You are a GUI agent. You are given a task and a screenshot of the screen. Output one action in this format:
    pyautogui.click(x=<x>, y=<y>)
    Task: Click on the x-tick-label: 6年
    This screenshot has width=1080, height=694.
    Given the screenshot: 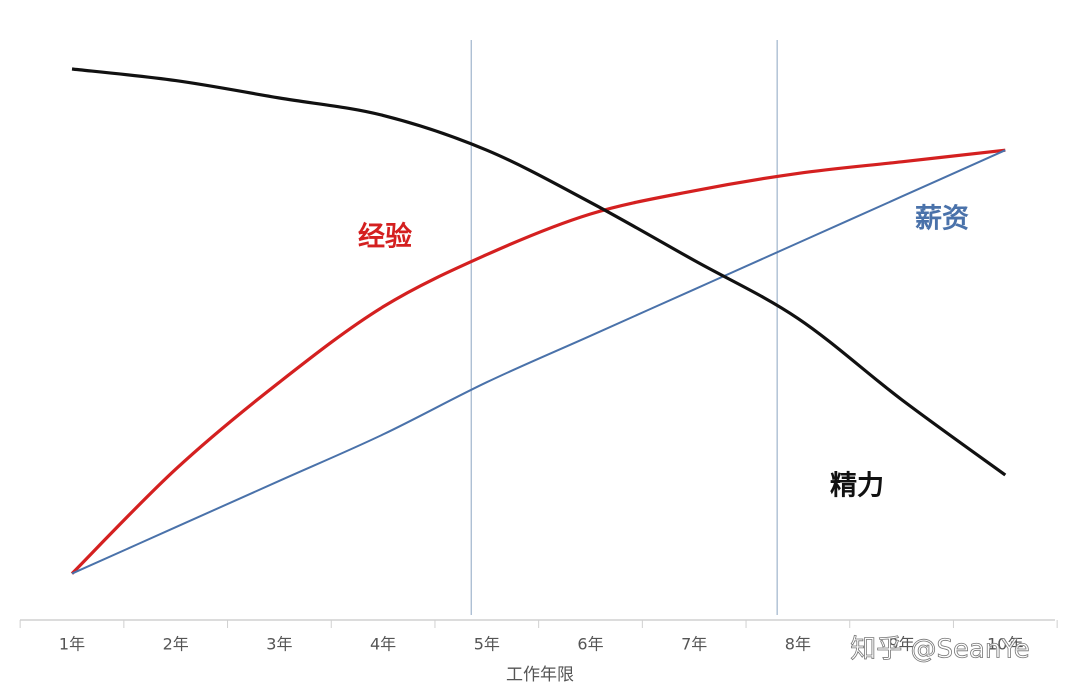 What is the action you would take?
    pyautogui.click(x=590, y=644)
    